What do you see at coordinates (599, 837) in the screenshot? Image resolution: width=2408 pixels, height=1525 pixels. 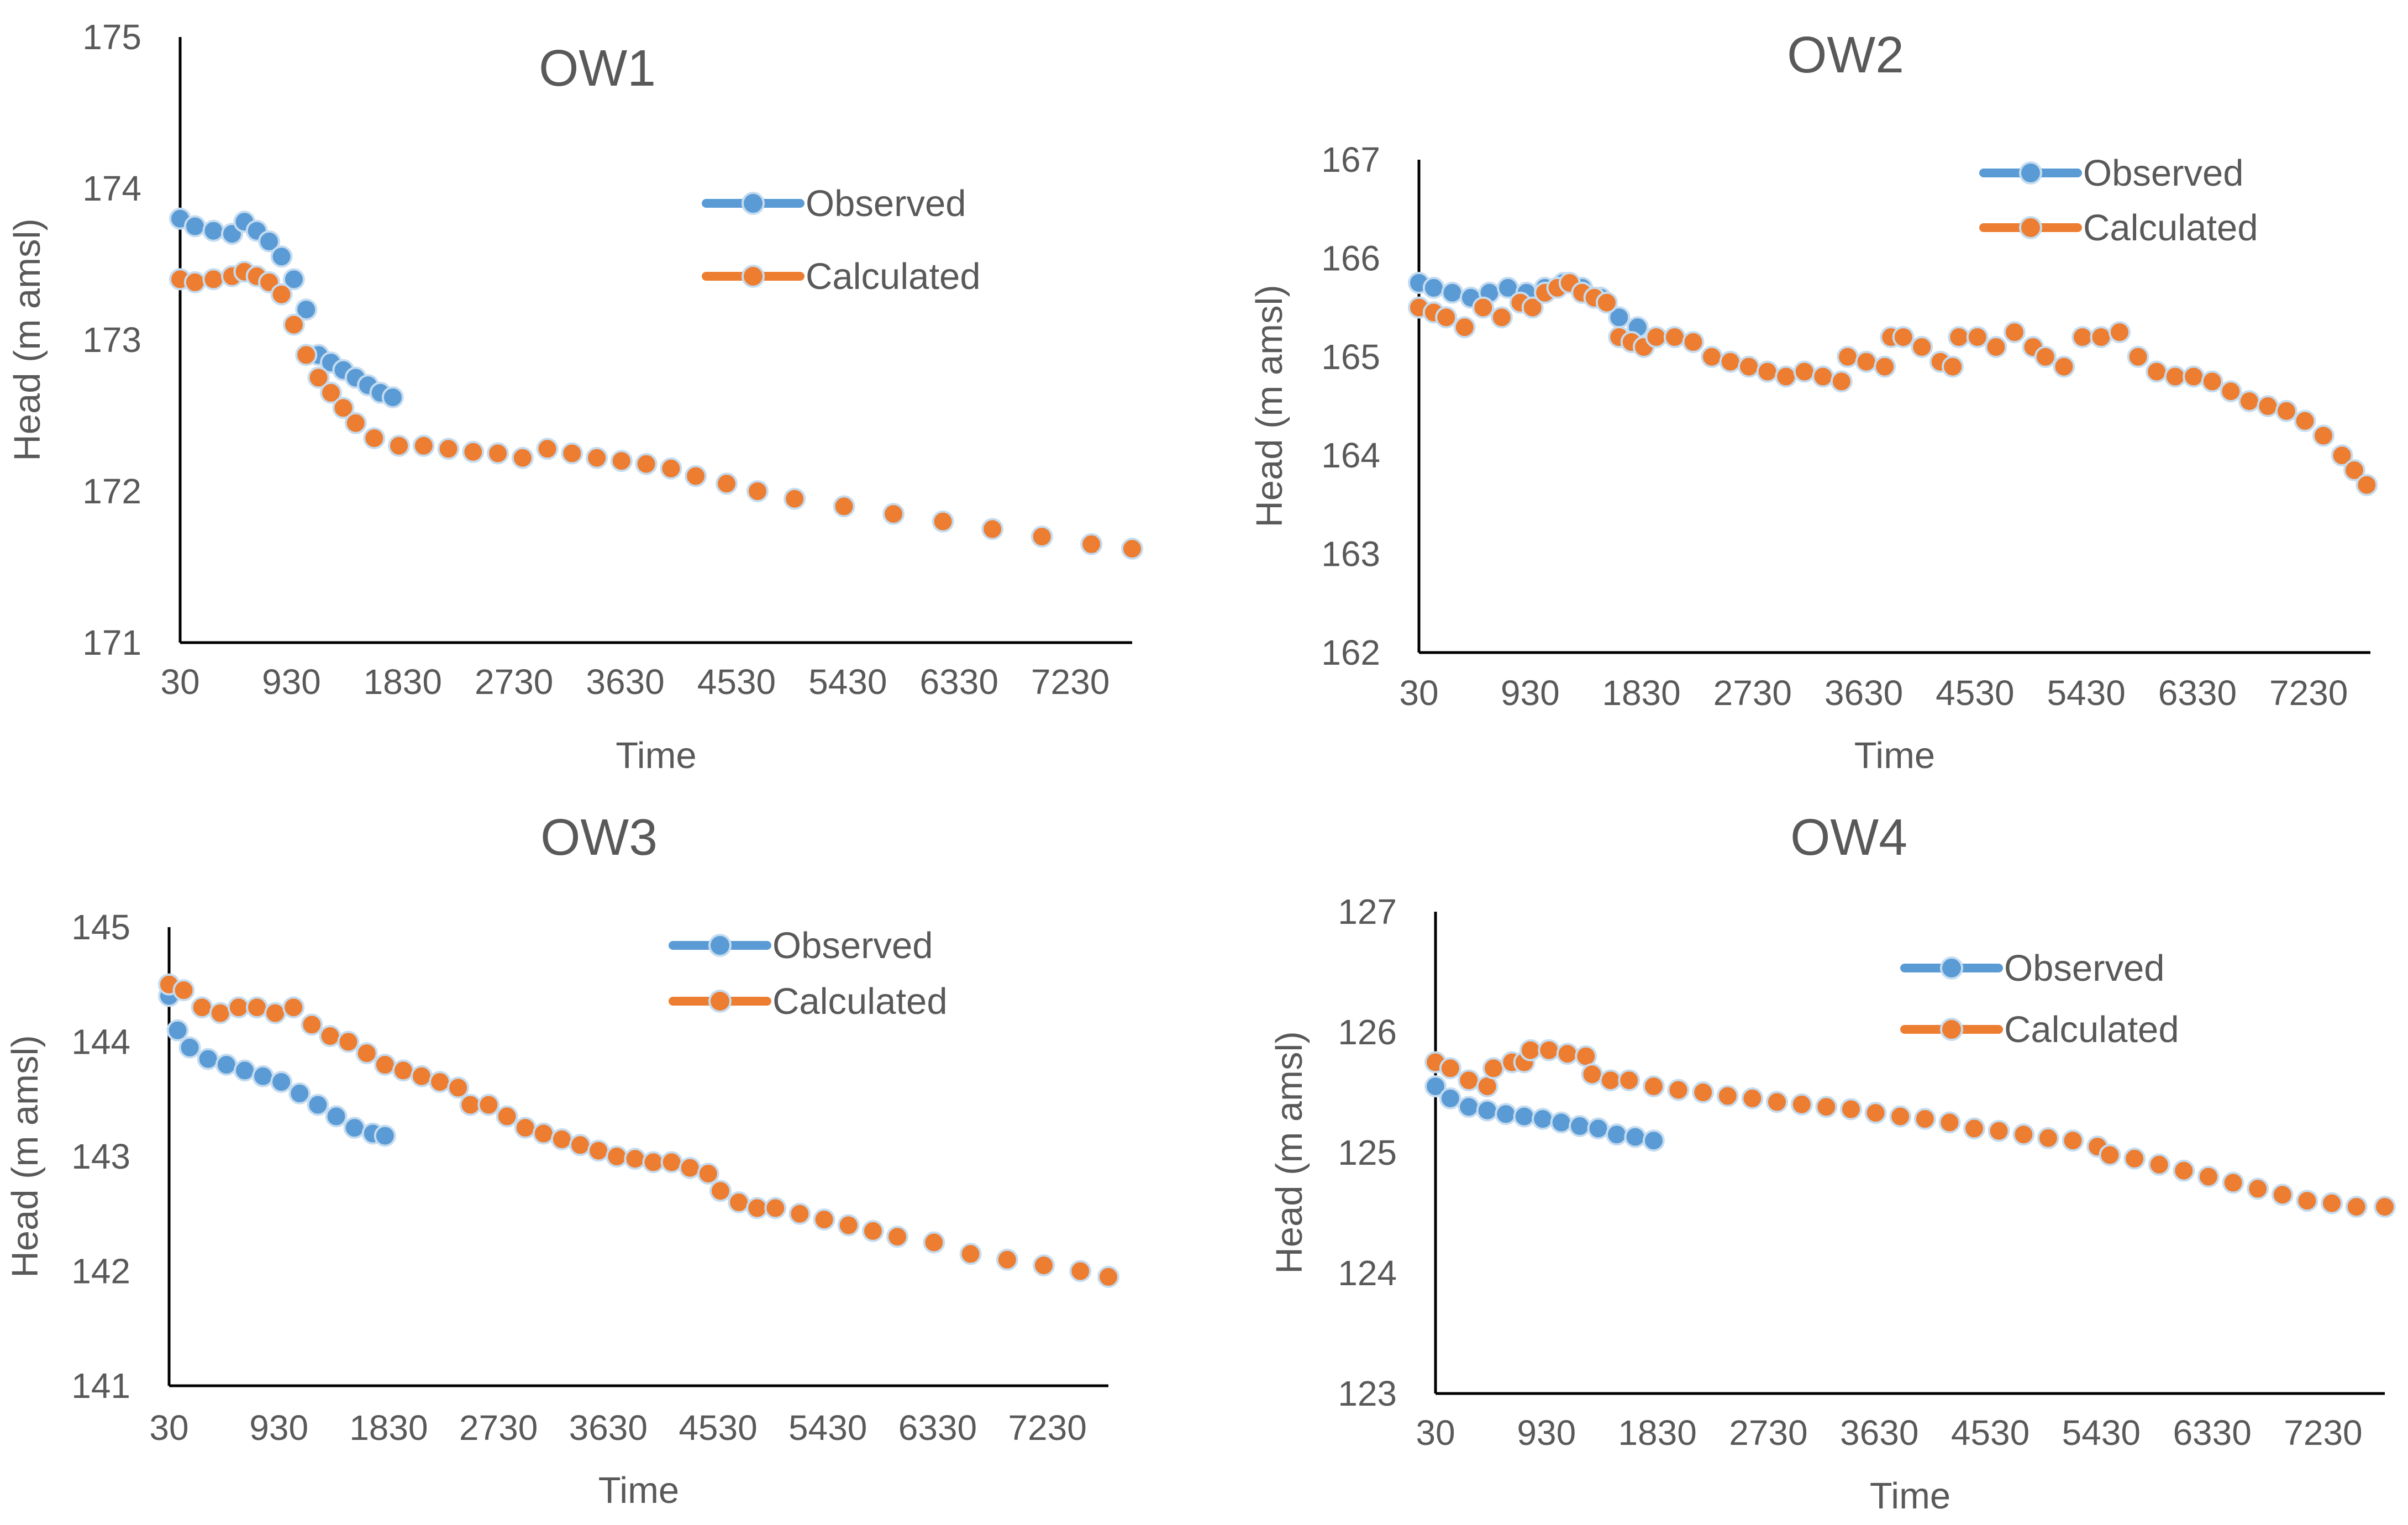 I see `chart-title: OW3` at bounding box center [599, 837].